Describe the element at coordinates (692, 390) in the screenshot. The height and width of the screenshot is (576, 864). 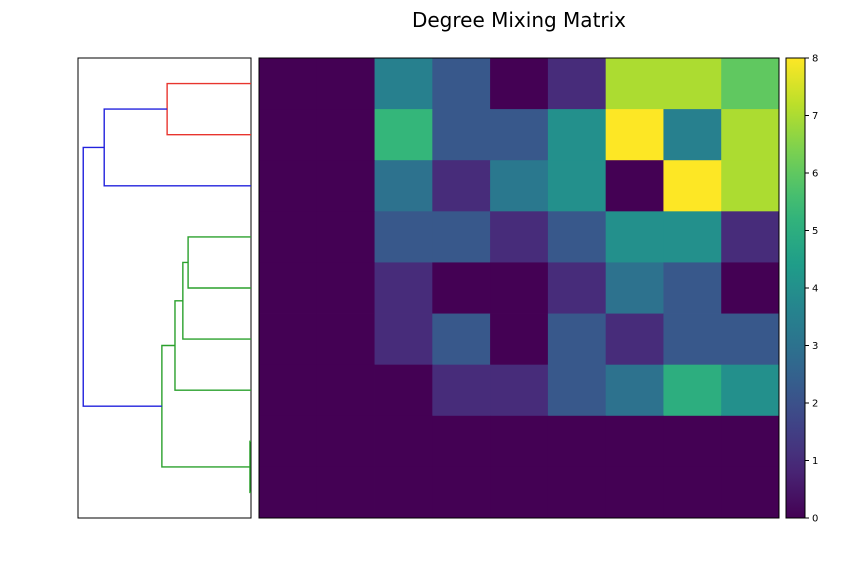
I see `heatmap-cell-r6-c7` at that location.